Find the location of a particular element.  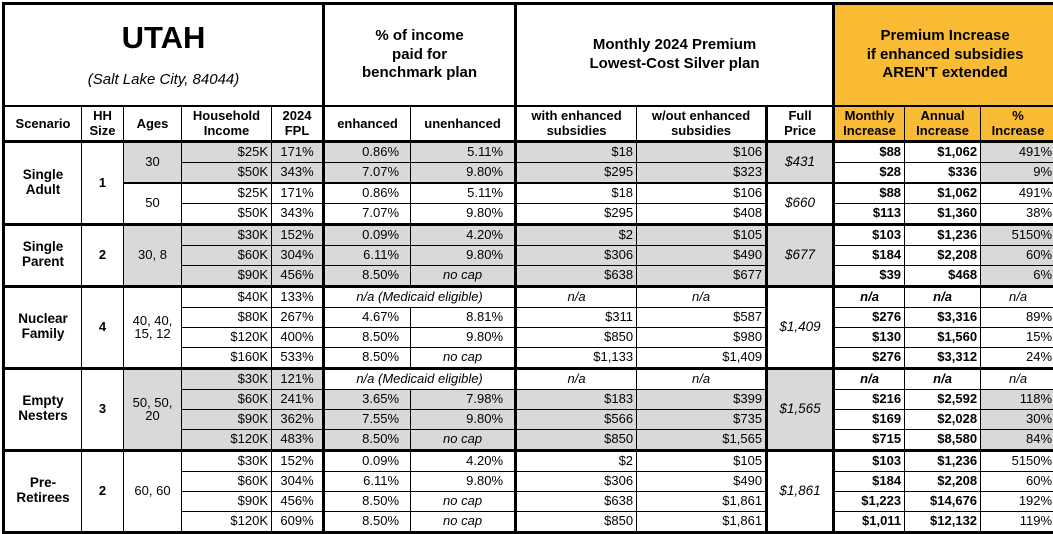

fpl-cell: 483% is located at coordinates (298, 439).